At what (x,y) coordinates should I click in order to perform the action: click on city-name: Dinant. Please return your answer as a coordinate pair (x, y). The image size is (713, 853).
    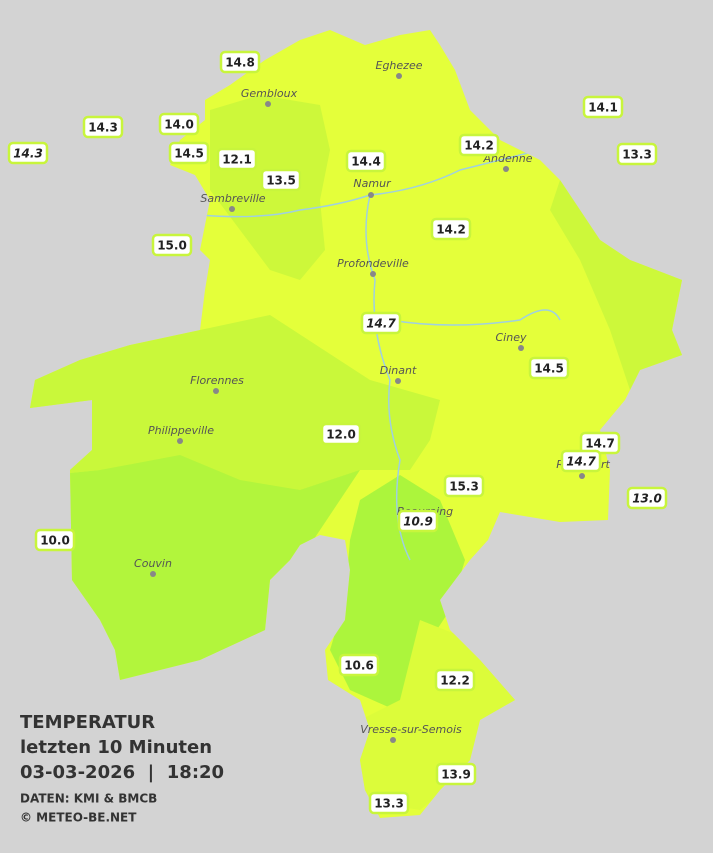
    Looking at the image, I should click on (398, 370).